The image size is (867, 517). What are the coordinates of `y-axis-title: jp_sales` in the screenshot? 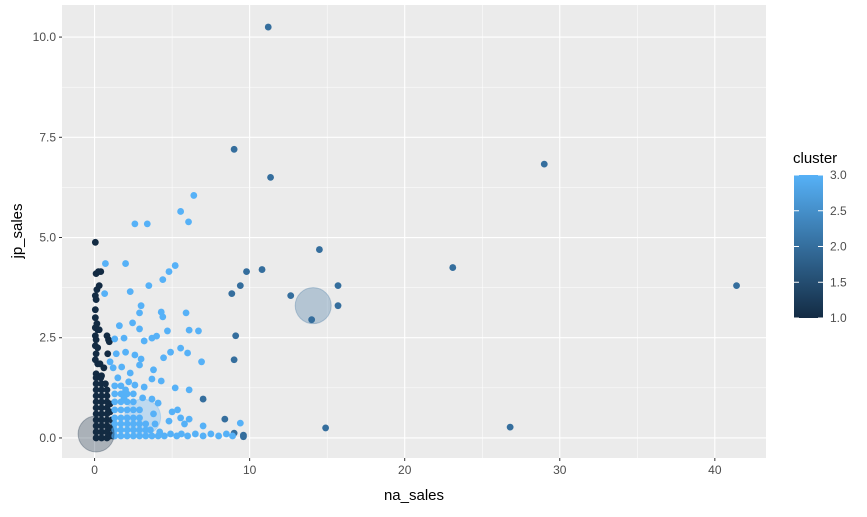 It's located at (17, 231).